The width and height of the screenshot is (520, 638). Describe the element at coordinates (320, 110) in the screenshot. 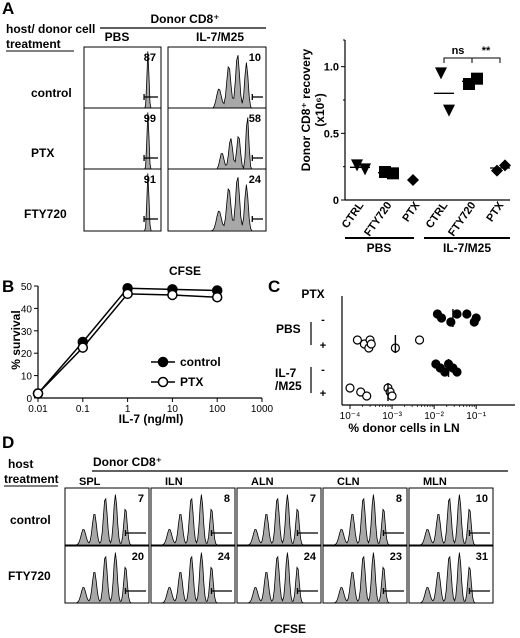

I see `a-ylabel-2: (x10⁶)` at that location.